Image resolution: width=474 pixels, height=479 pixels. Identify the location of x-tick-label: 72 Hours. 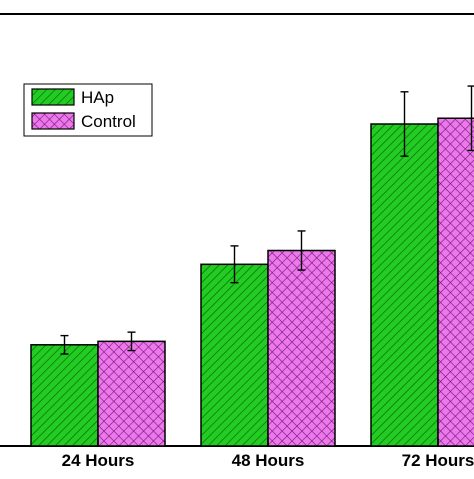
(438, 460).